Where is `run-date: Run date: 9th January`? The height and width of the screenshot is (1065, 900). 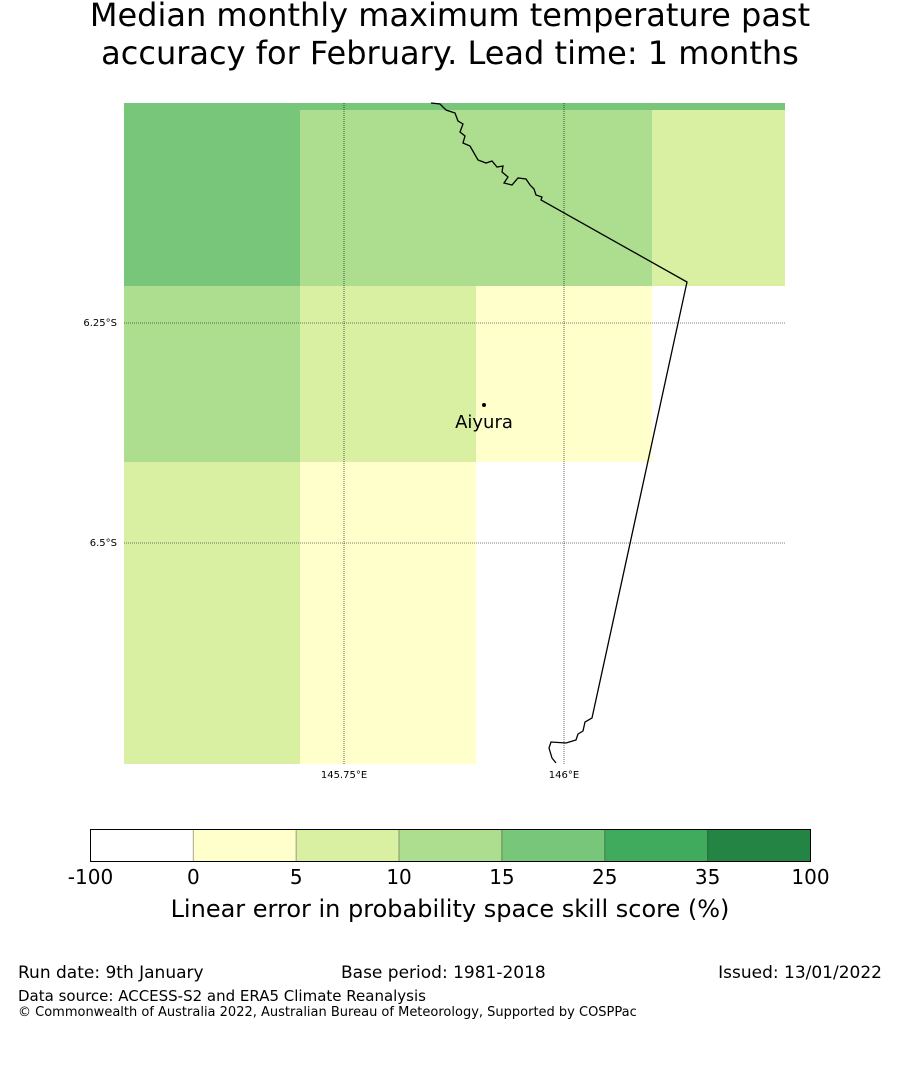 run-date: Run date: 9th January is located at coordinates (111, 973).